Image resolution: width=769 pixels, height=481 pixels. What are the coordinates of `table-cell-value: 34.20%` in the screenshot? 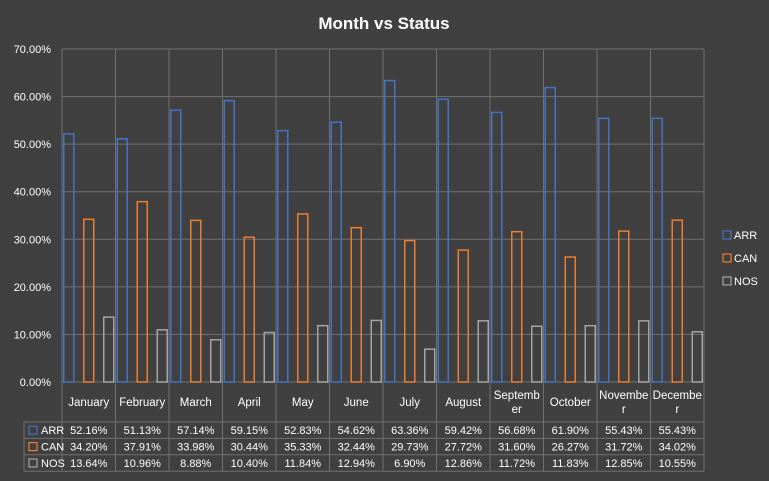 It's located at (89, 448).